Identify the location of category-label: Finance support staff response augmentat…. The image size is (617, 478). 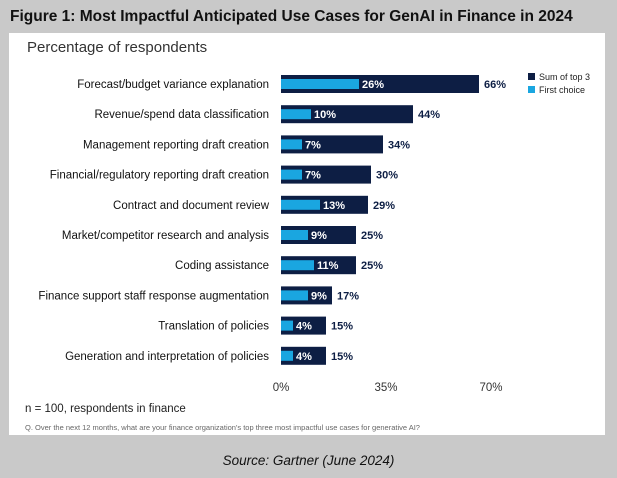
(153, 296).